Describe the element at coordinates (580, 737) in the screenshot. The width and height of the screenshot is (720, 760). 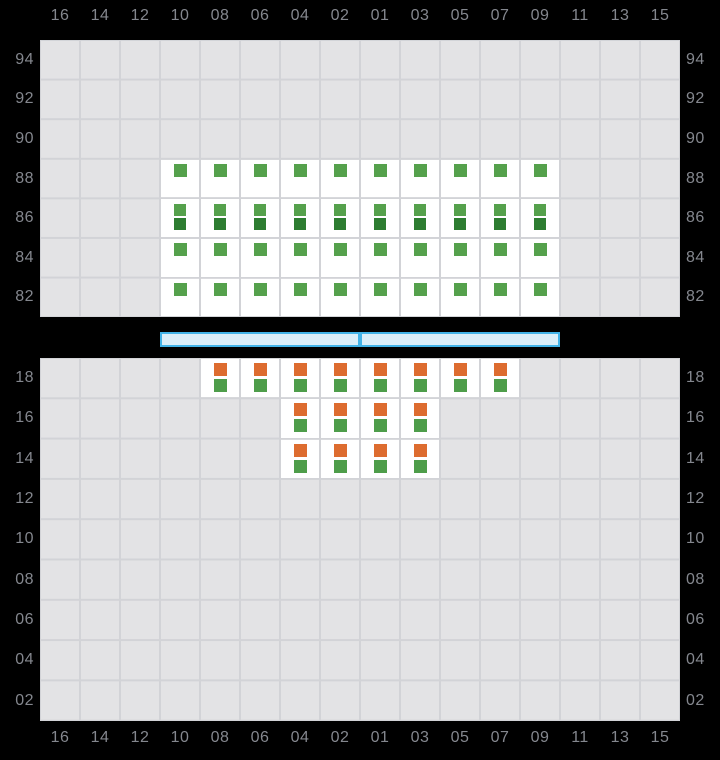
I see `row-number-bottom: 11` at that location.